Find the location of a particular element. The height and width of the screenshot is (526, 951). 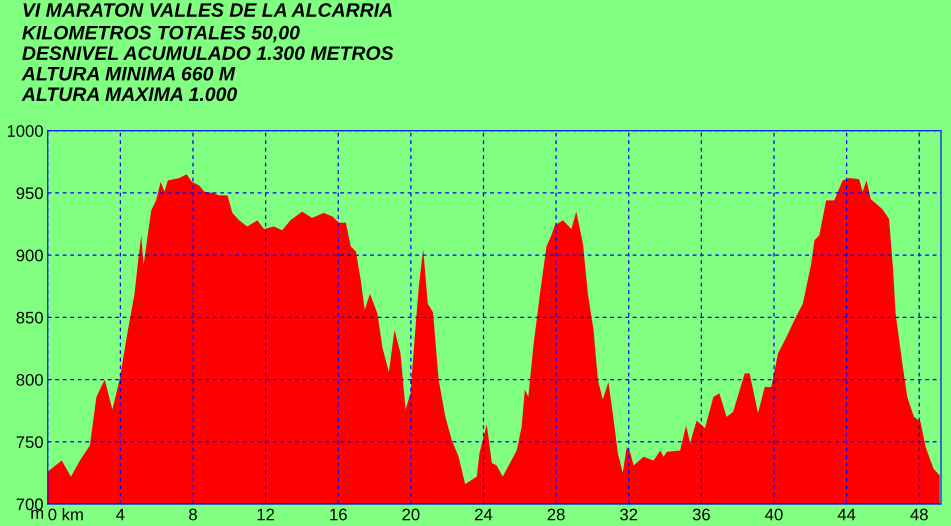

y-tick-label: 950 is located at coordinates (29, 193).